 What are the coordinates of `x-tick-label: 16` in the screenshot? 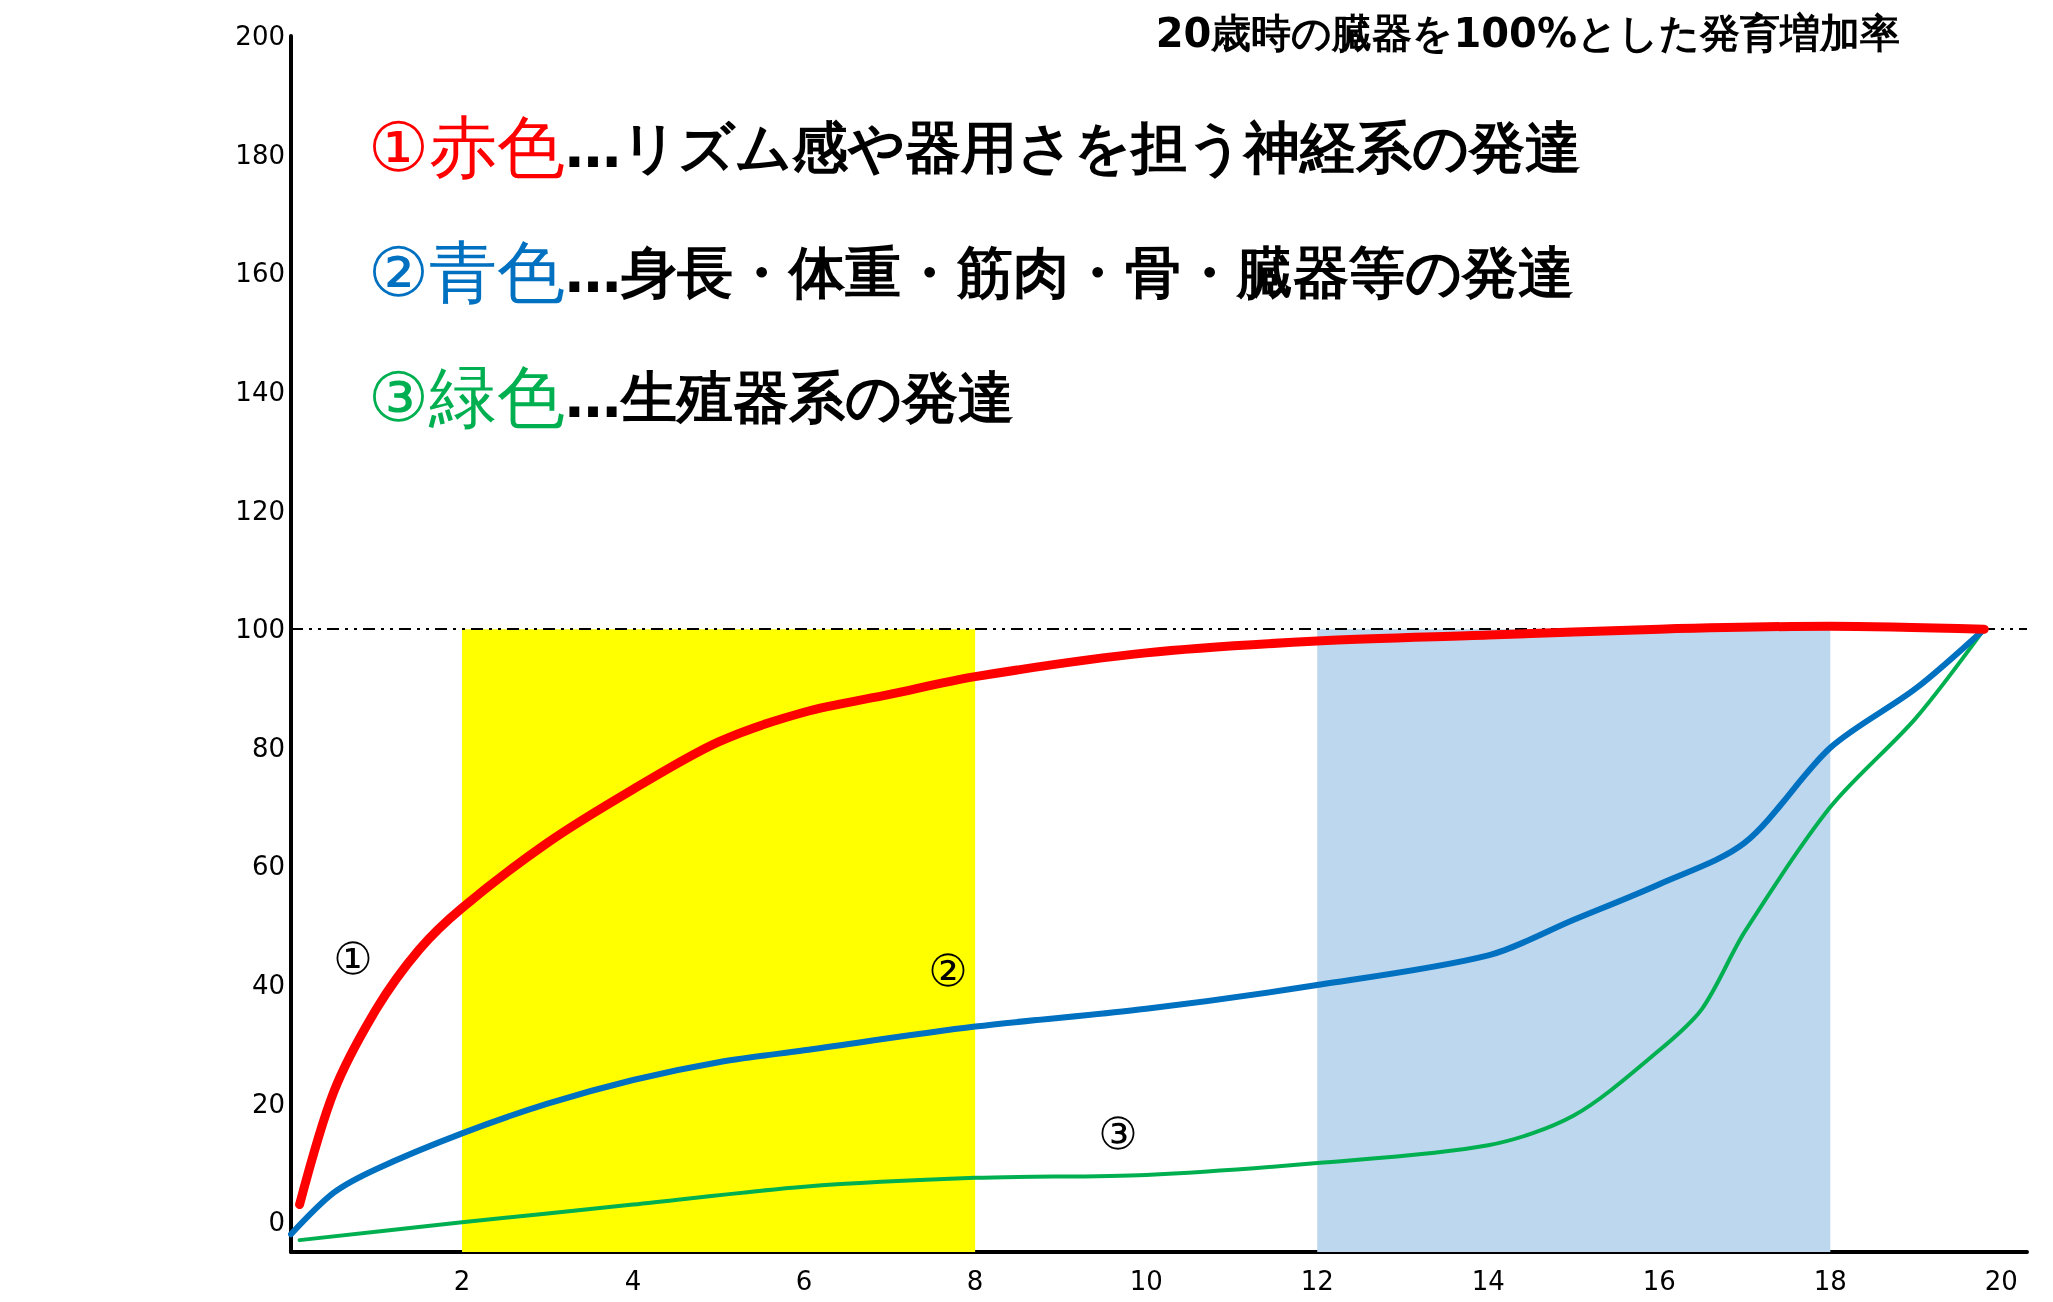 It's located at (1659, 1281).